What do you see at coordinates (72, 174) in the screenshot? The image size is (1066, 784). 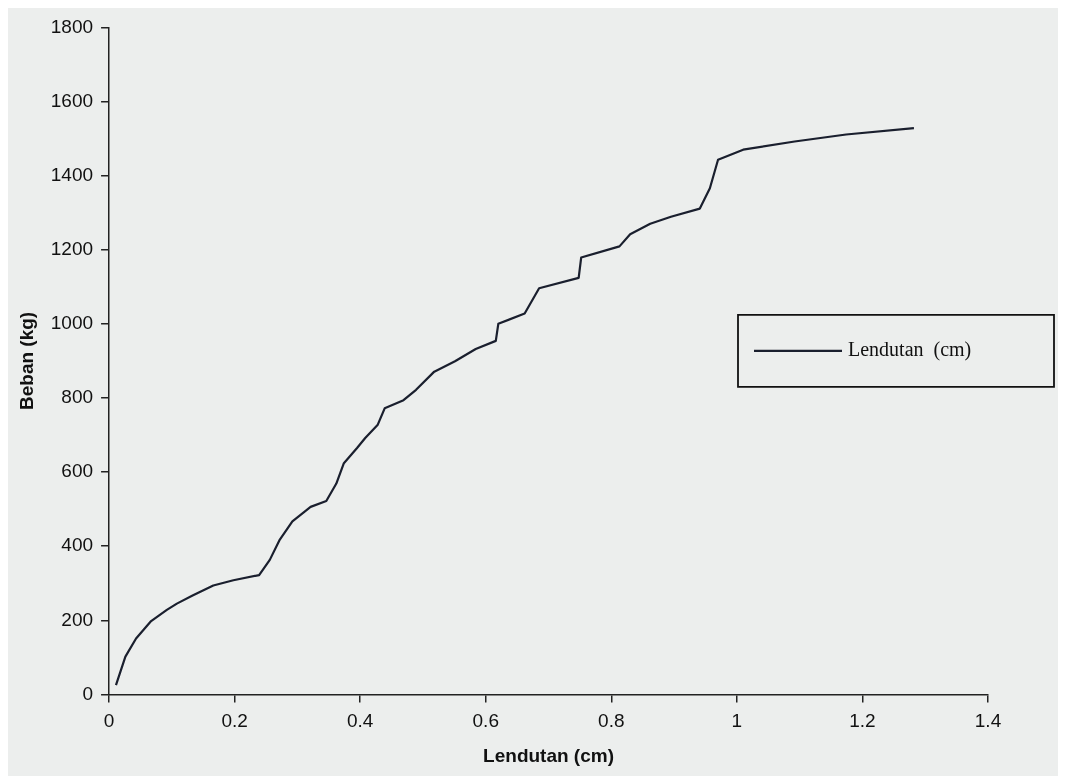 I see `y-tick-label: 1400` at bounding box center [72, 174].